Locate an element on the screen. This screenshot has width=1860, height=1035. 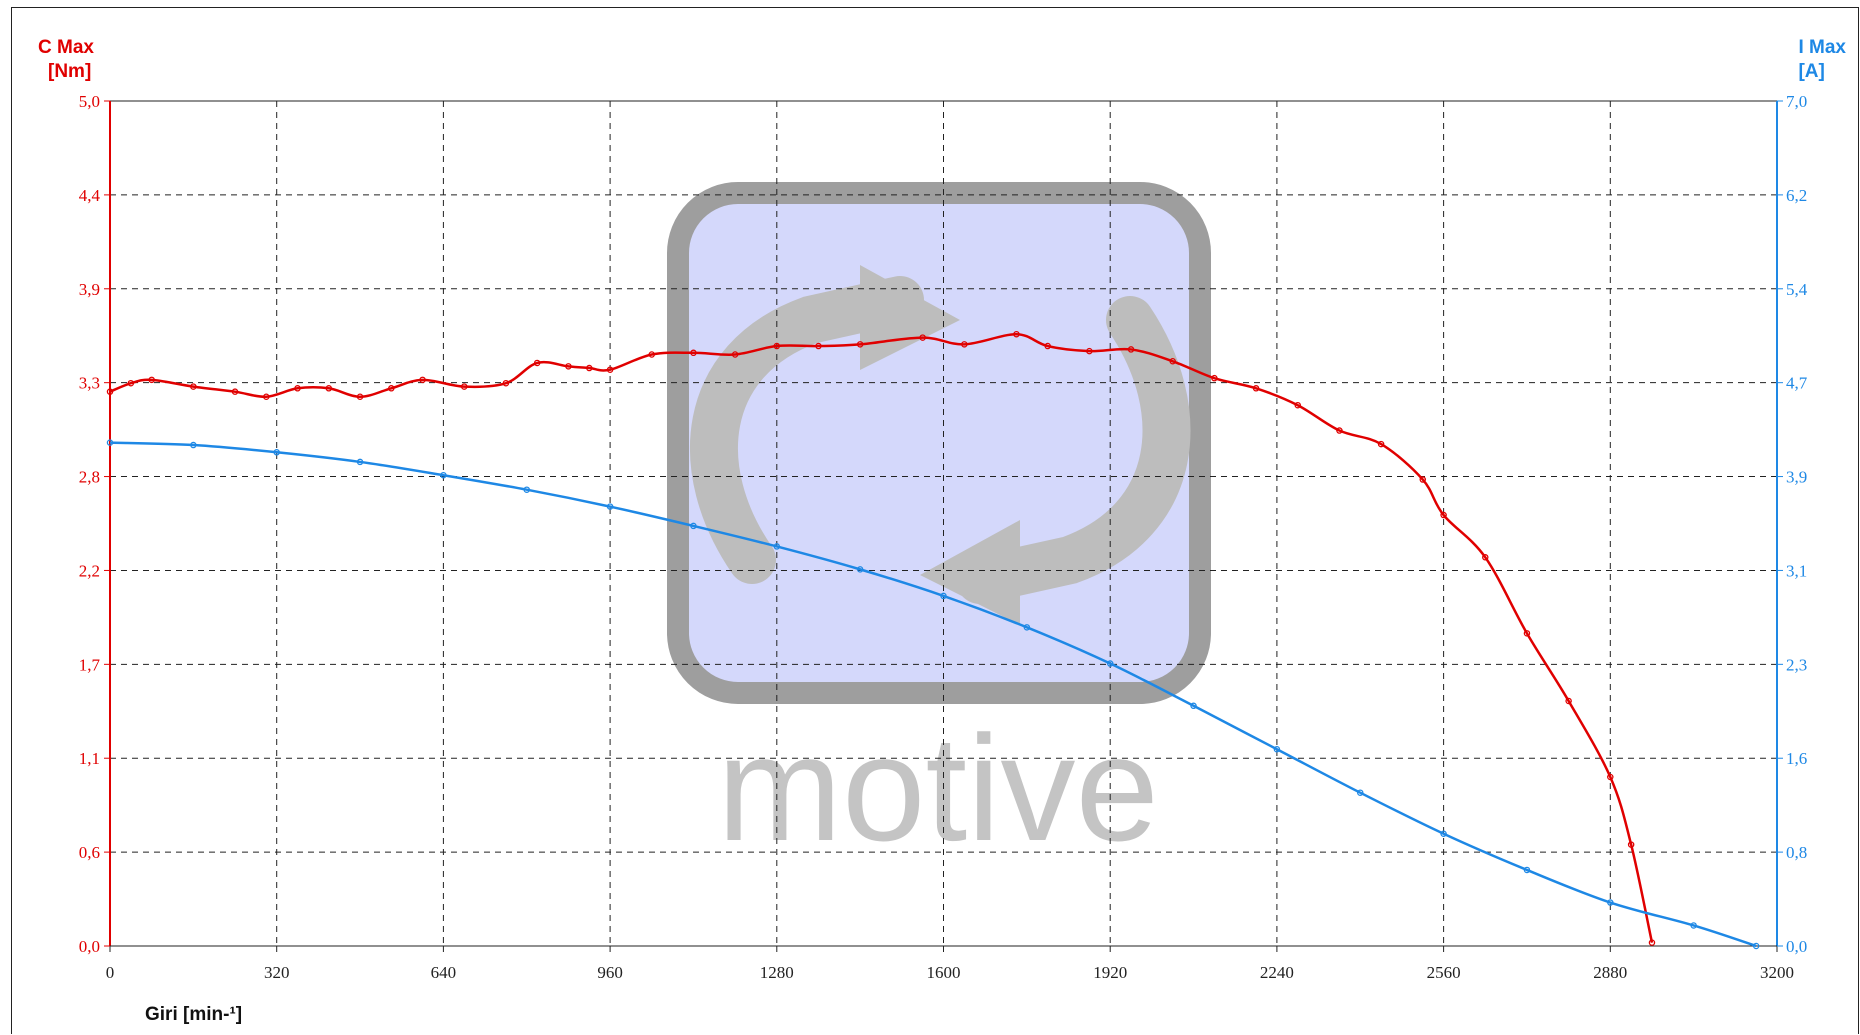
y-left-tick-label: 4,4 is located at coordinates (90, 195).